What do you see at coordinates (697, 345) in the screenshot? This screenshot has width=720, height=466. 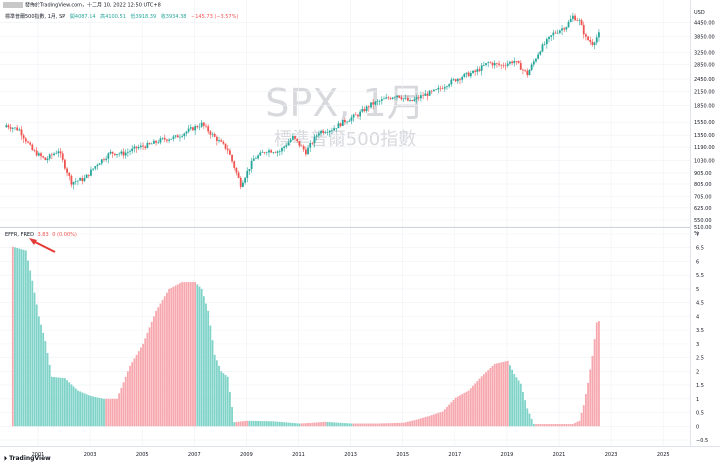 I see `indicator-tick-label: 3` at bounding box center [697, 345].